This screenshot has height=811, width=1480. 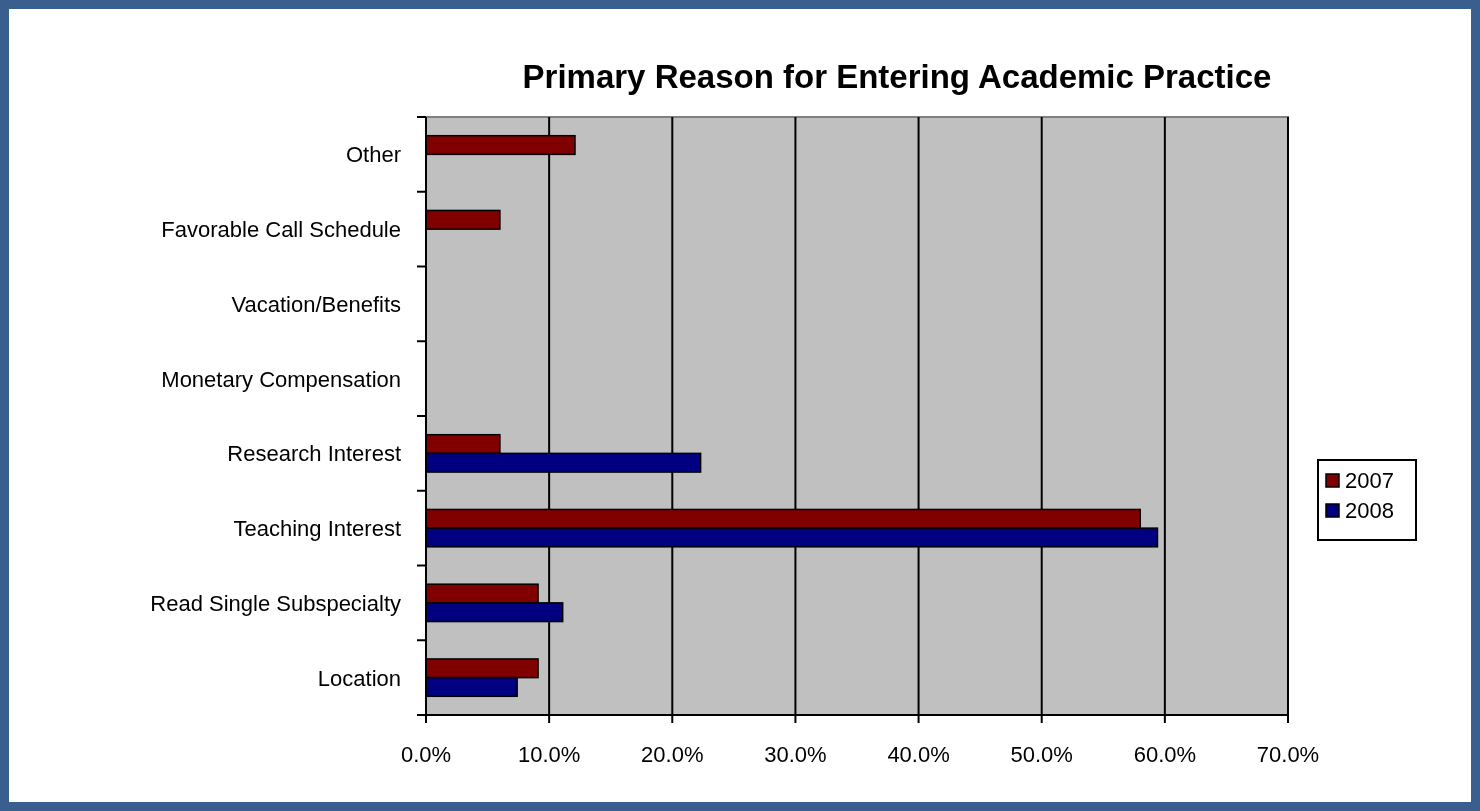 What do you see at coordinates (1369, 480) in the screenshot?
I see `legend-label: 2007` at bounding box center [1369, 480].